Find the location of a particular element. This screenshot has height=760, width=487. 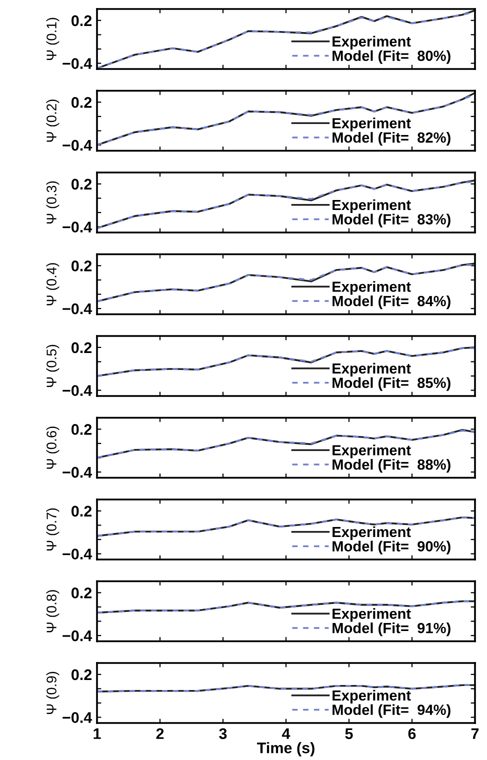

series-label: Model (Fit= 82%) is located at coordinates (391, 139).